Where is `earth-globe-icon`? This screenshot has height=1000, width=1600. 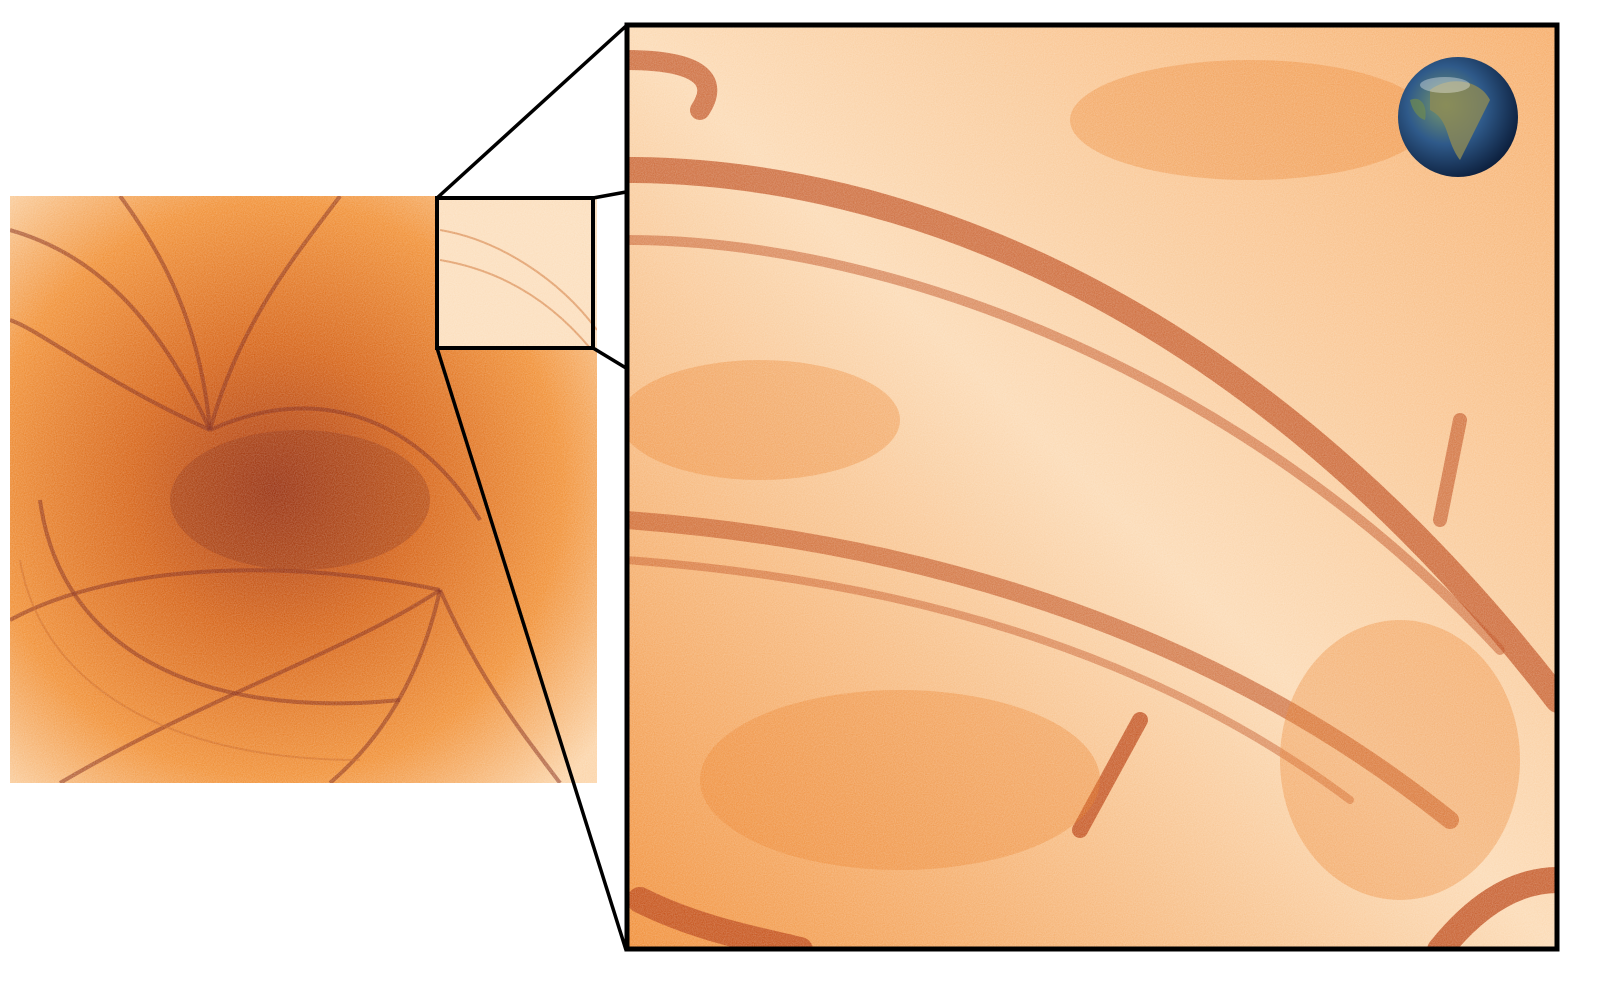 earth-globe-icon is located at coordinates (1458, 117).